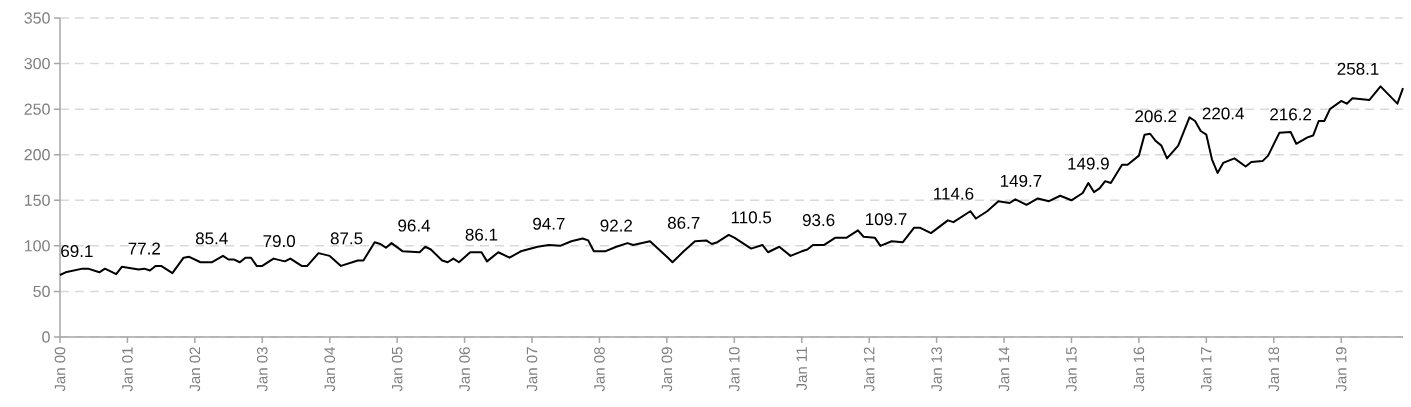  I want to click on annotation: 79.0, so click(279, 241).